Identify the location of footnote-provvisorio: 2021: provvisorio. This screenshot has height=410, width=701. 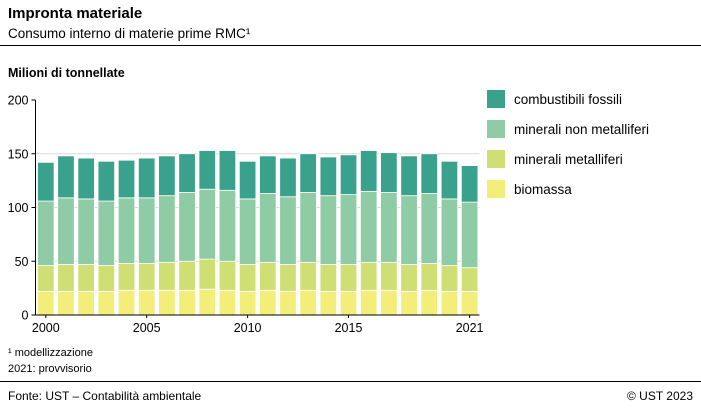
(50, 368).